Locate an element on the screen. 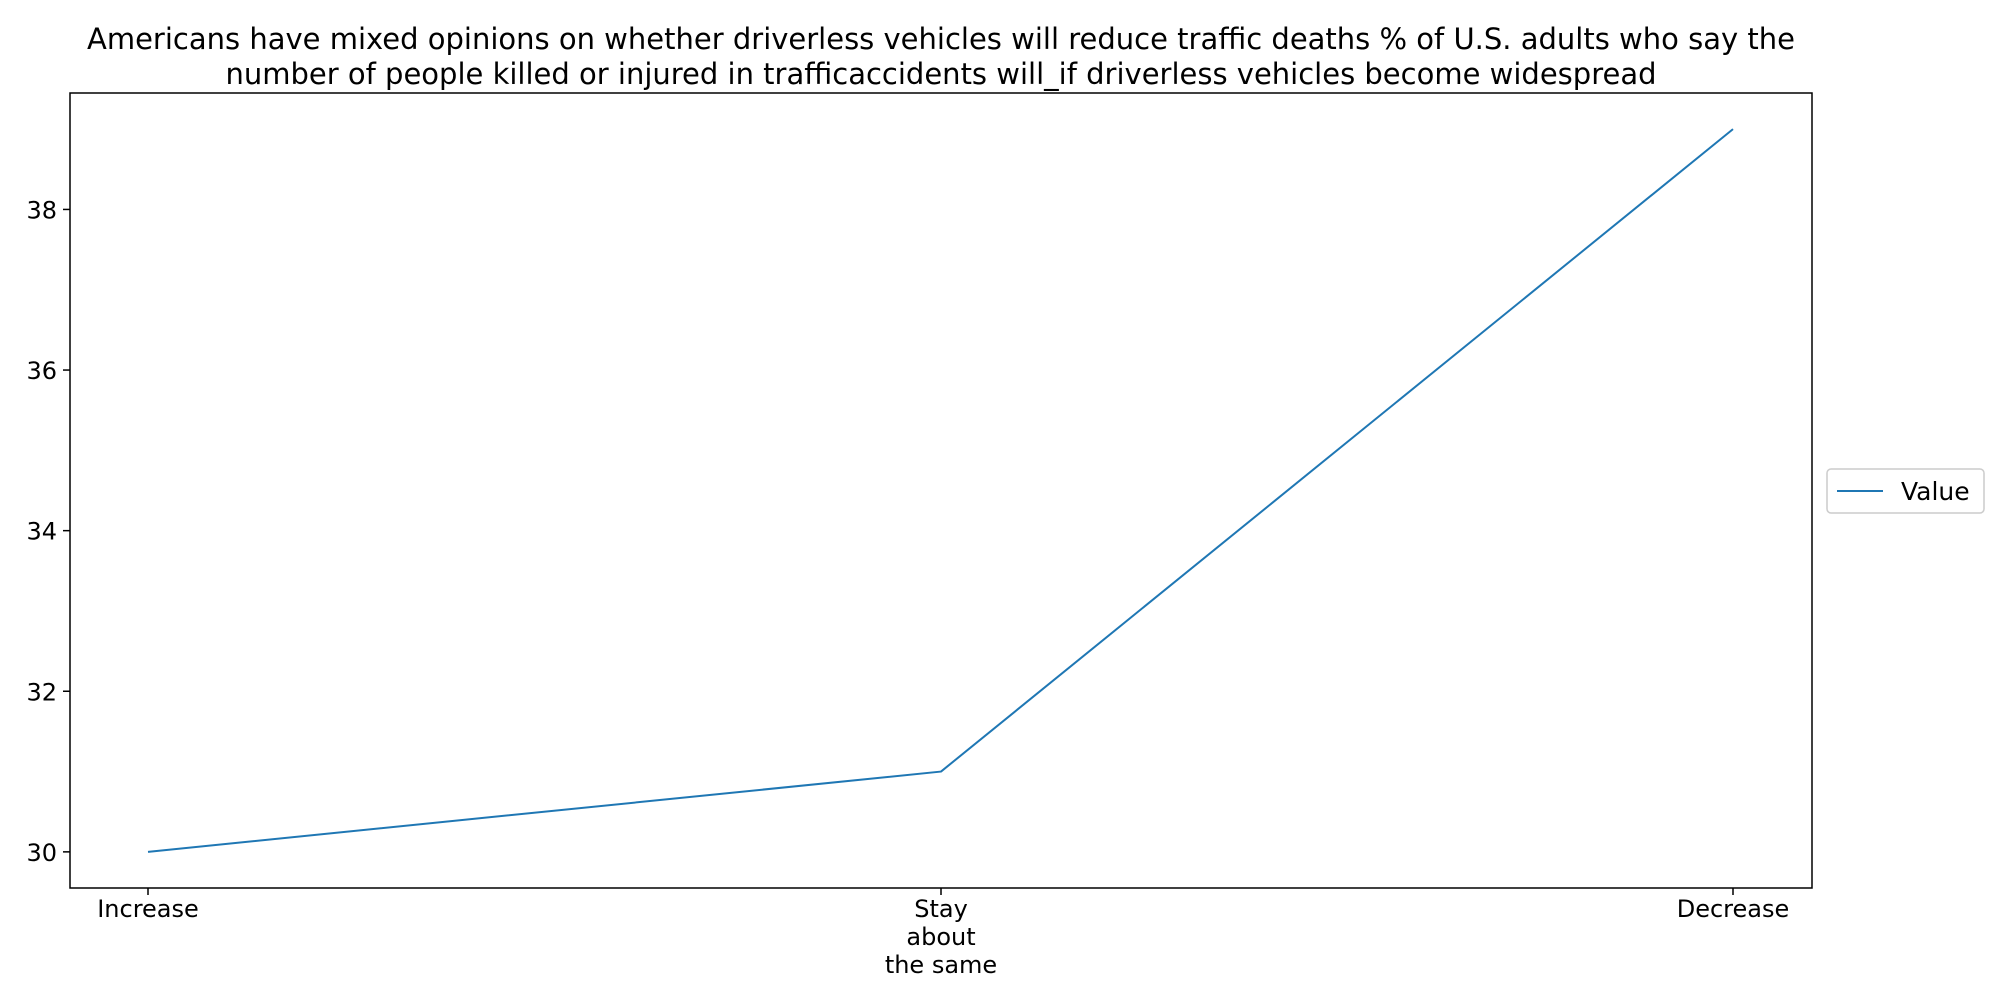 The width and height of the screenshot is (2000, 1000). y-tick-label: 32 is located at coordinates (41, 692).